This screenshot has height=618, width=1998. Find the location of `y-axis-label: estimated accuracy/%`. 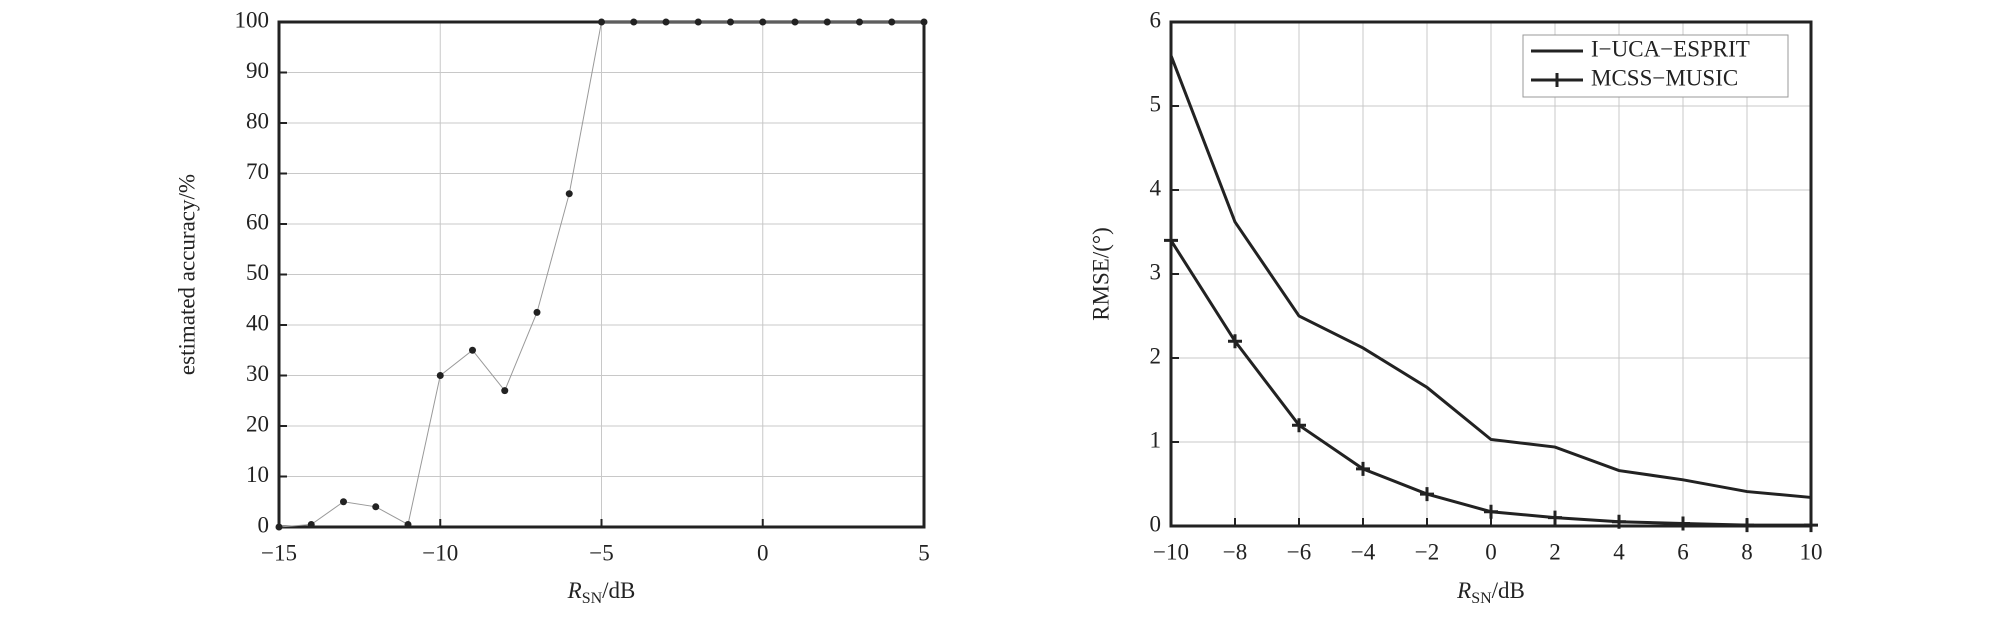

y-axis-label: estimated accuracy/% is located at coordinates (186, 274).